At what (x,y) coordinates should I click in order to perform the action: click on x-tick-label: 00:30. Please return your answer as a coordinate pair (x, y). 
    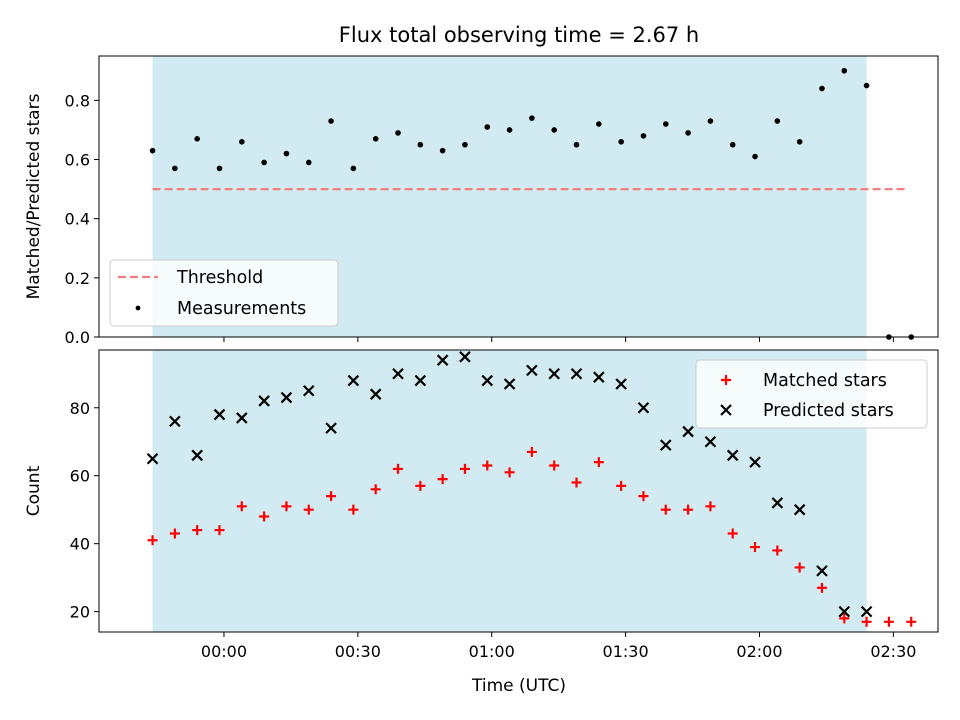
    Looking at the image, I should click on (358, 651).